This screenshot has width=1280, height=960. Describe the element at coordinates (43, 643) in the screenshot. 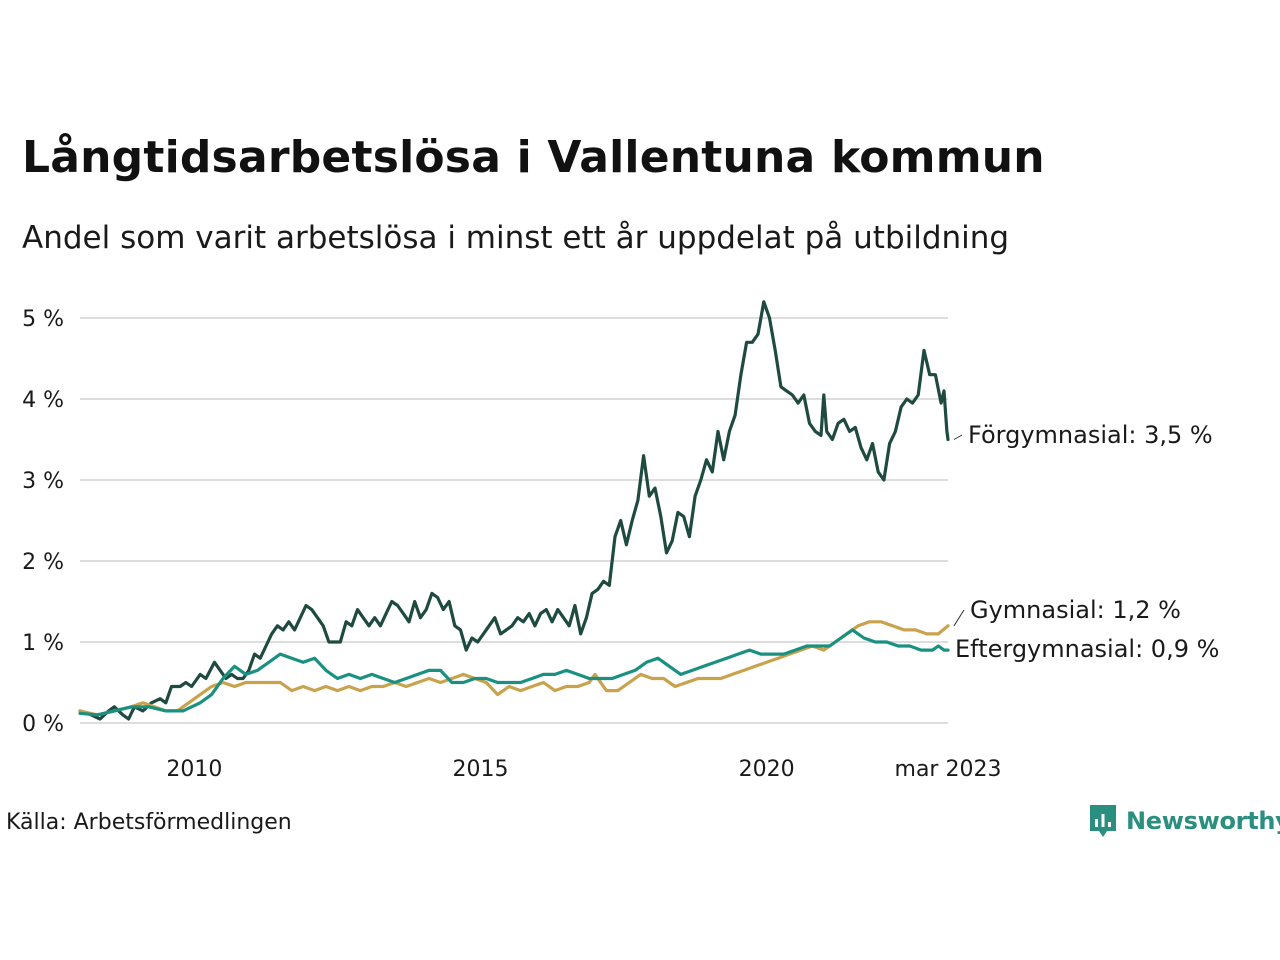

I see `y-tick-label: 1 %` at that location.